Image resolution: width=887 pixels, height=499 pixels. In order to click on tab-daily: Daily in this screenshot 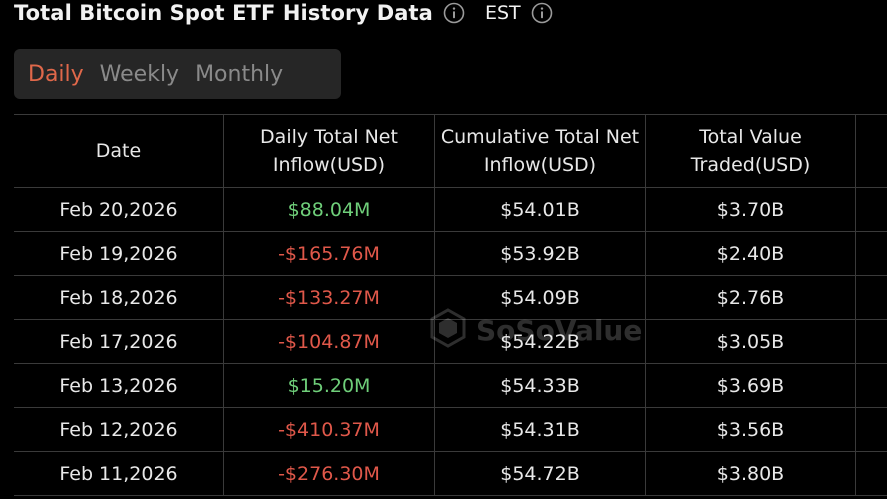, I will do `click(56, 74)`.